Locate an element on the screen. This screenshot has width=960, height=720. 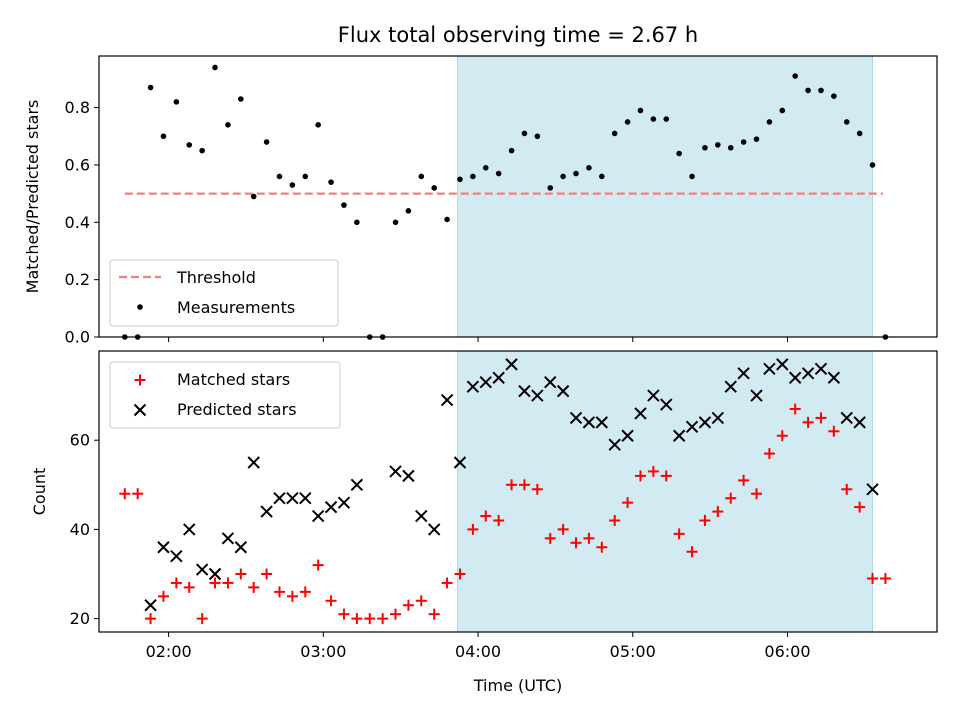
ratio-y-ticks: 0.0 0.2 0.4 0.6 0.8 is located at coordinates (82, 222).